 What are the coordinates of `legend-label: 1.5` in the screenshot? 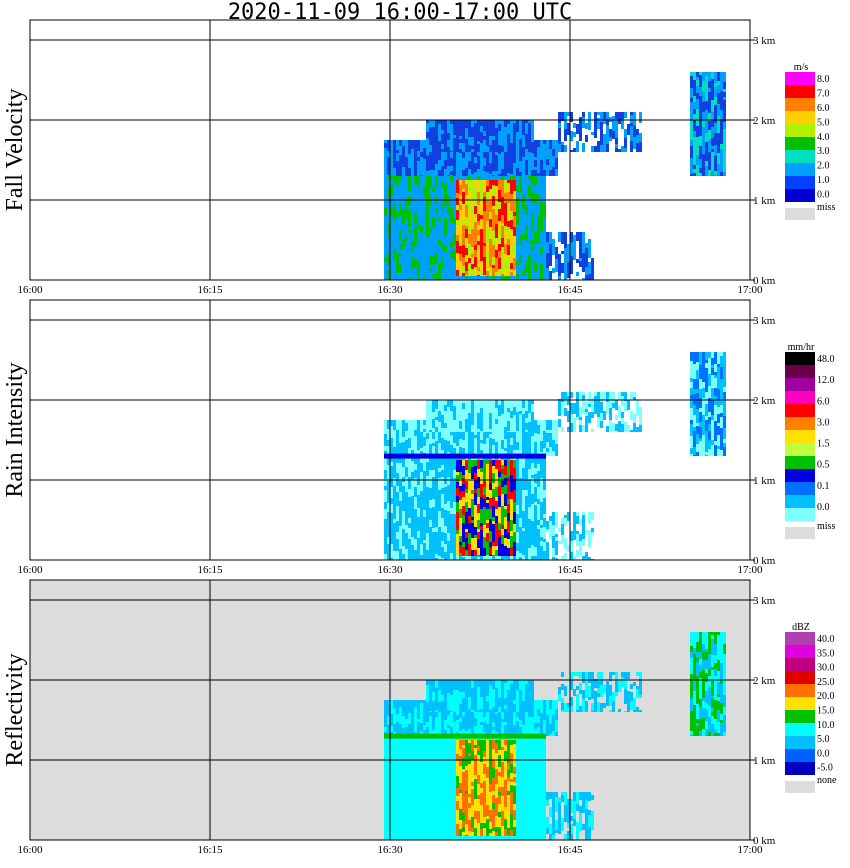 It's located at (823, 444).